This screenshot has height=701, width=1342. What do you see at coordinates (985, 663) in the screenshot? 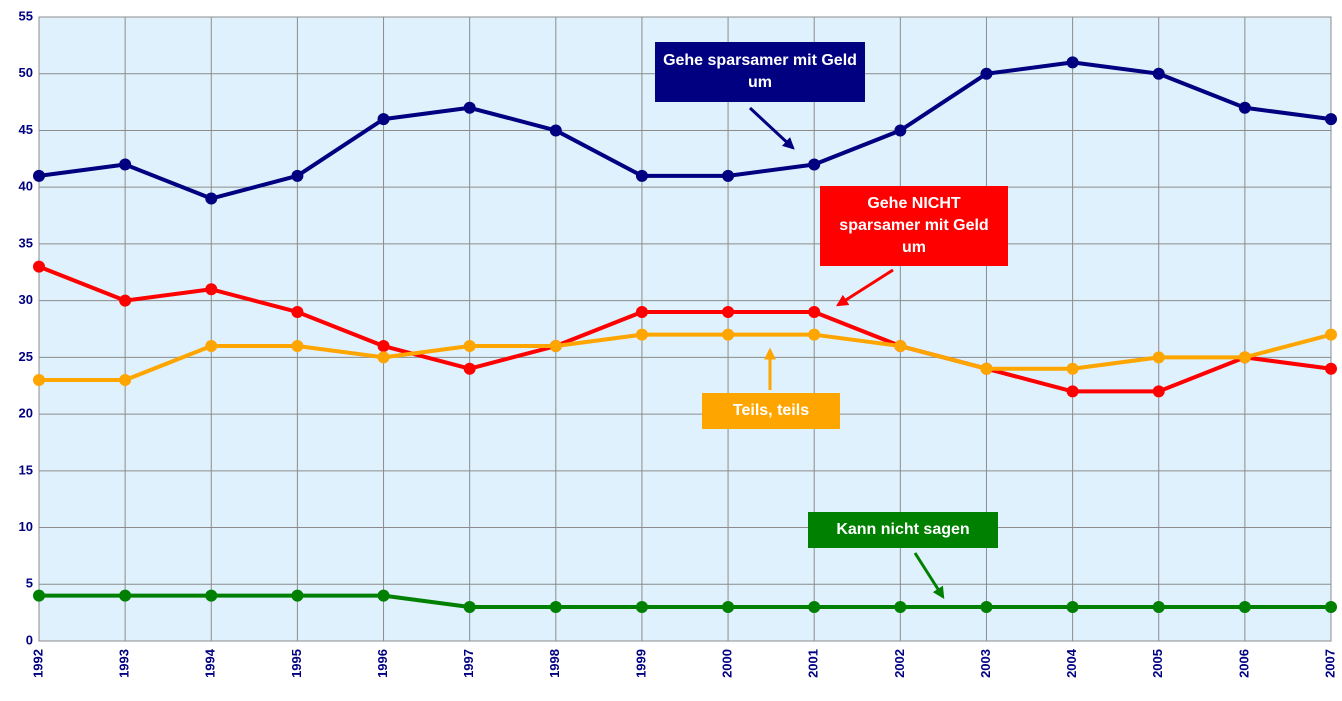
I see `x-tick-label: 2003` at bounding box center [985, 663].